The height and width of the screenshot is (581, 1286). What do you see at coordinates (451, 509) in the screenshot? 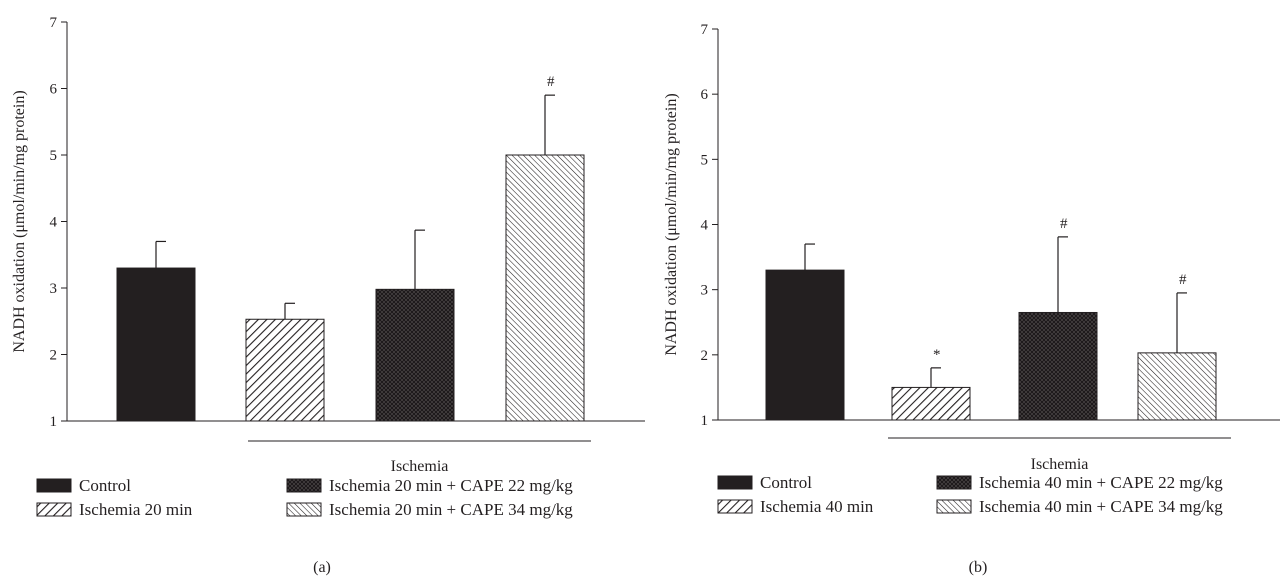
I see `legend-label: Ischemia 20 min + CAPE 34 mg/kg` at bounding box center [451, 509].